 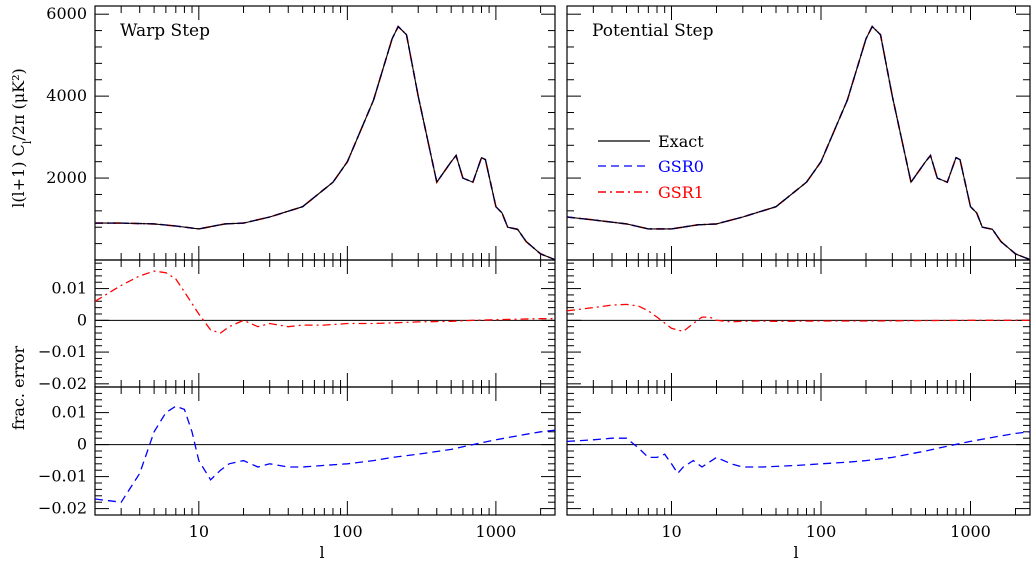 I want to click on xlabel-right: l, so click(x=795, y=552).